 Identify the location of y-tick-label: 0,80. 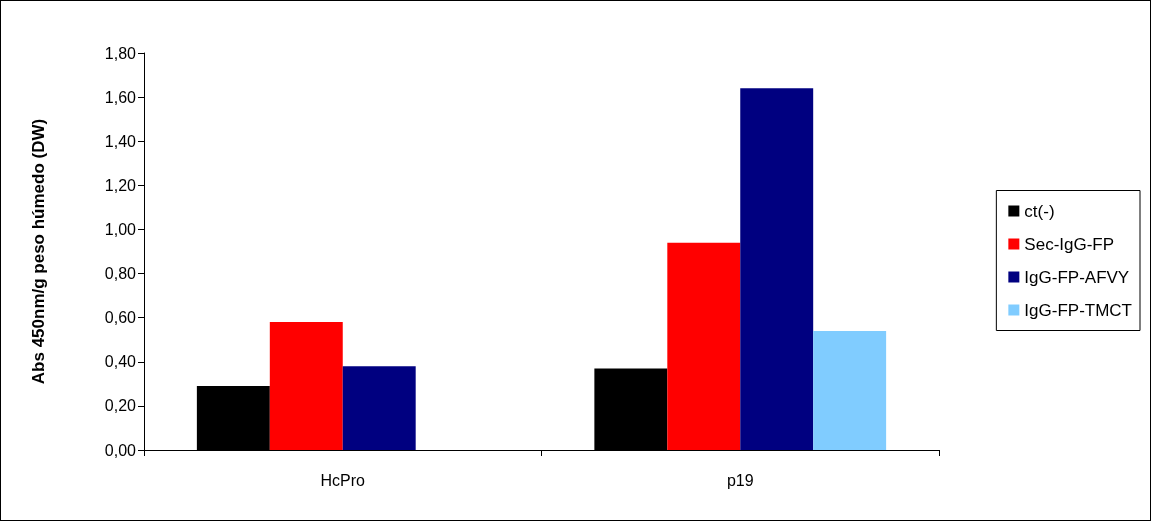
(120, 274).